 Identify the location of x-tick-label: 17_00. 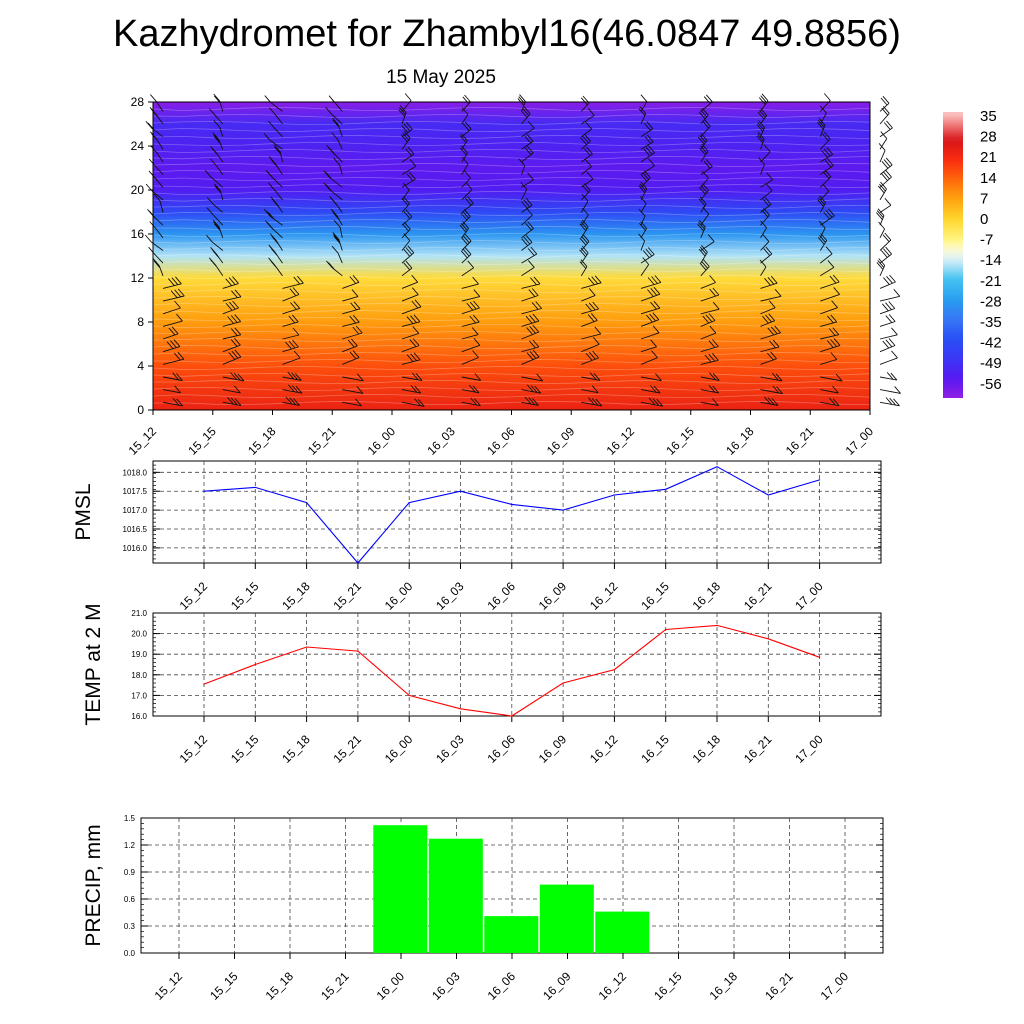
(835, 986).